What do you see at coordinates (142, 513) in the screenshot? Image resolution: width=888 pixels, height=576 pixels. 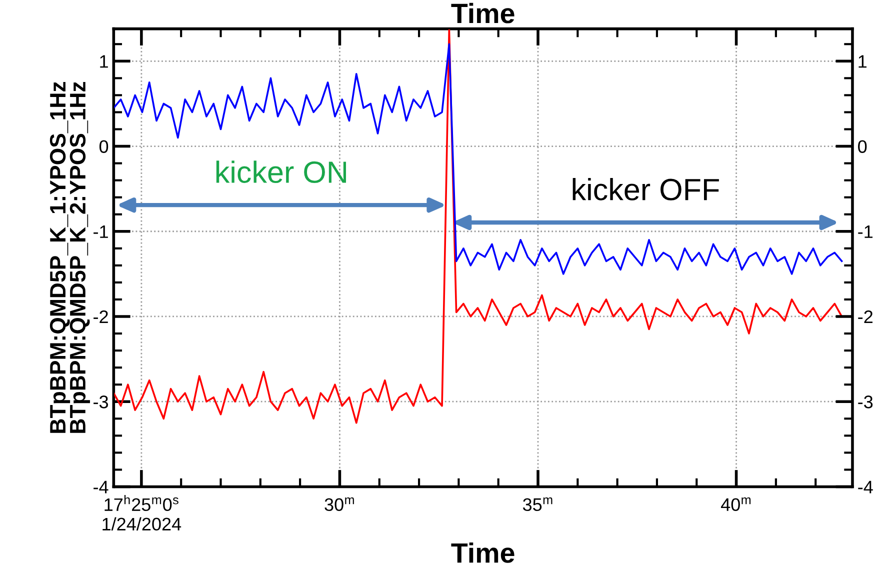 I see `x-tick-label: 17$^{h}$25$^{m}$0$^{s}$ 1/24/2024` at bounding box center [142, 513].